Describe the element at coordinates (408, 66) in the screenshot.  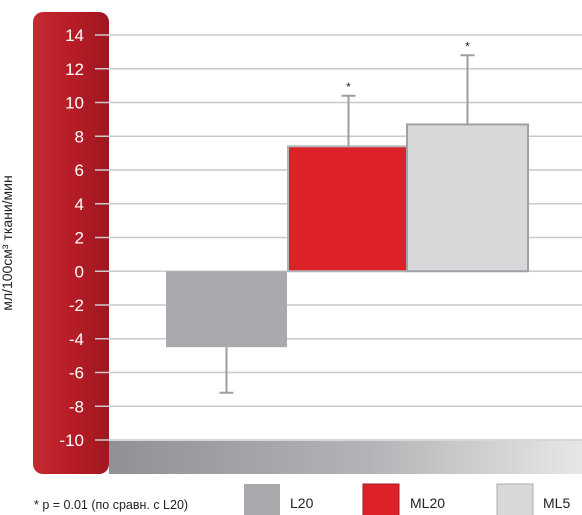
I see `significance-markers: **` at that location.